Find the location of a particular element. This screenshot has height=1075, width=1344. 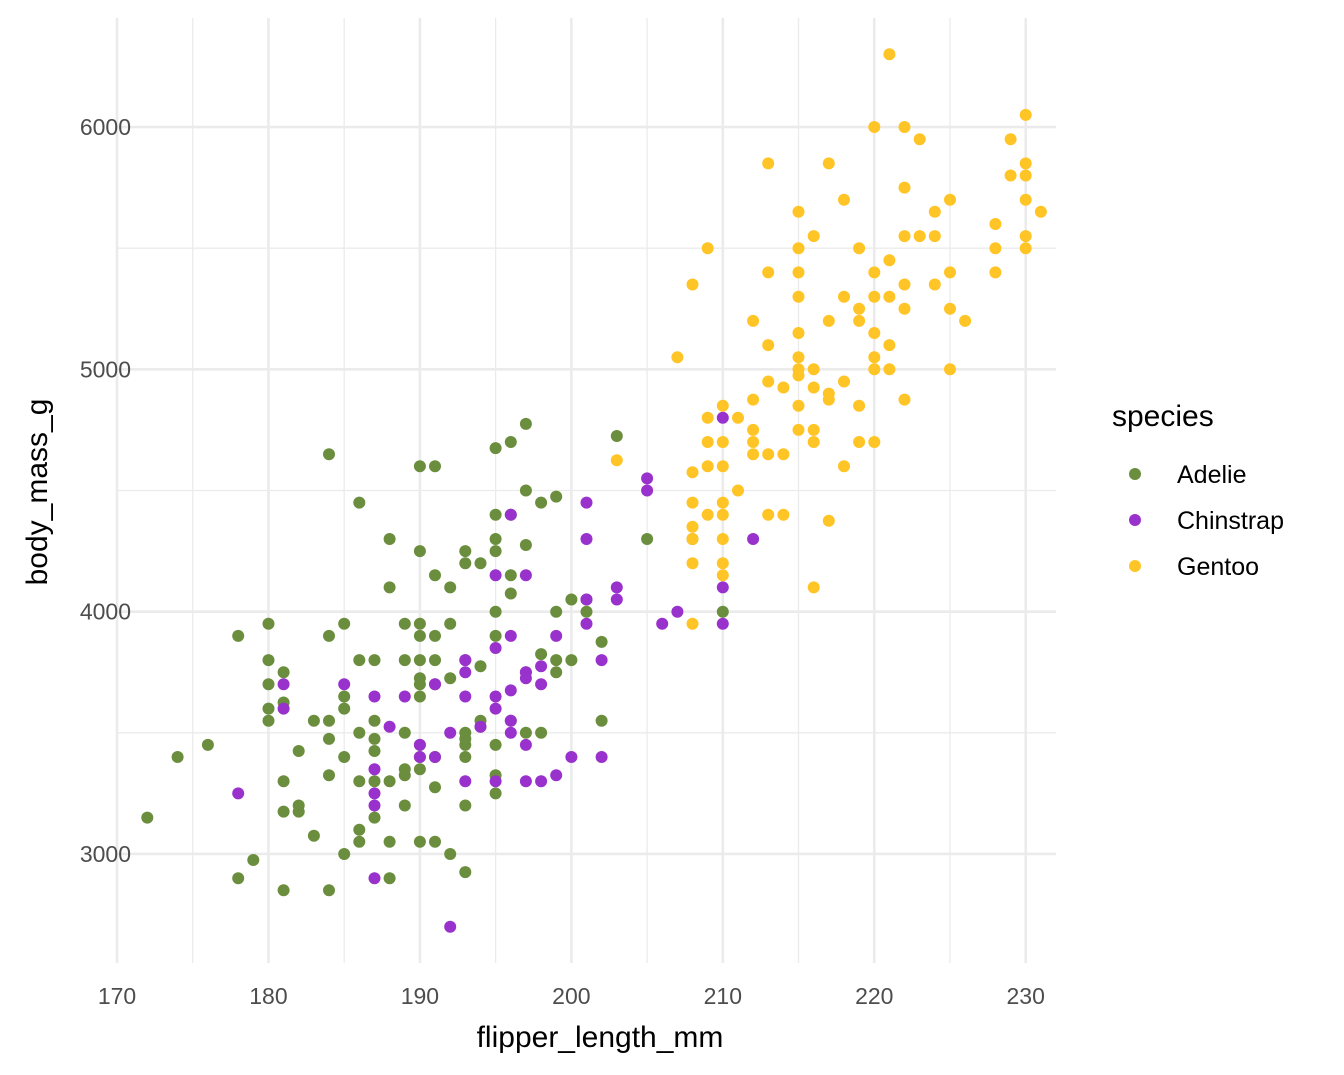

y-tick-label: 6000 is located at coordinates (105, 127).